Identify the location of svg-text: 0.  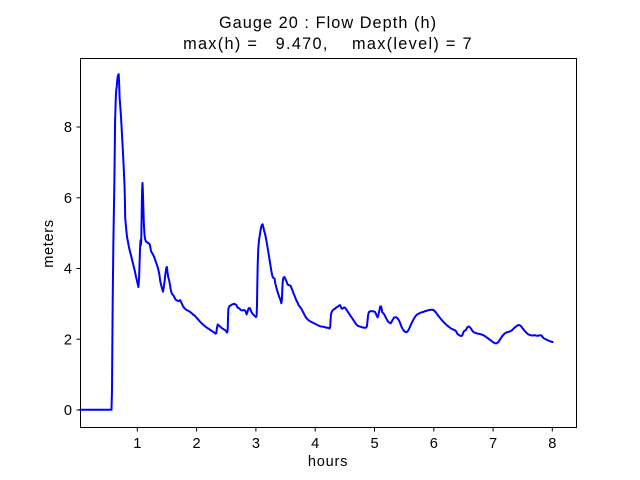
(68, 411).